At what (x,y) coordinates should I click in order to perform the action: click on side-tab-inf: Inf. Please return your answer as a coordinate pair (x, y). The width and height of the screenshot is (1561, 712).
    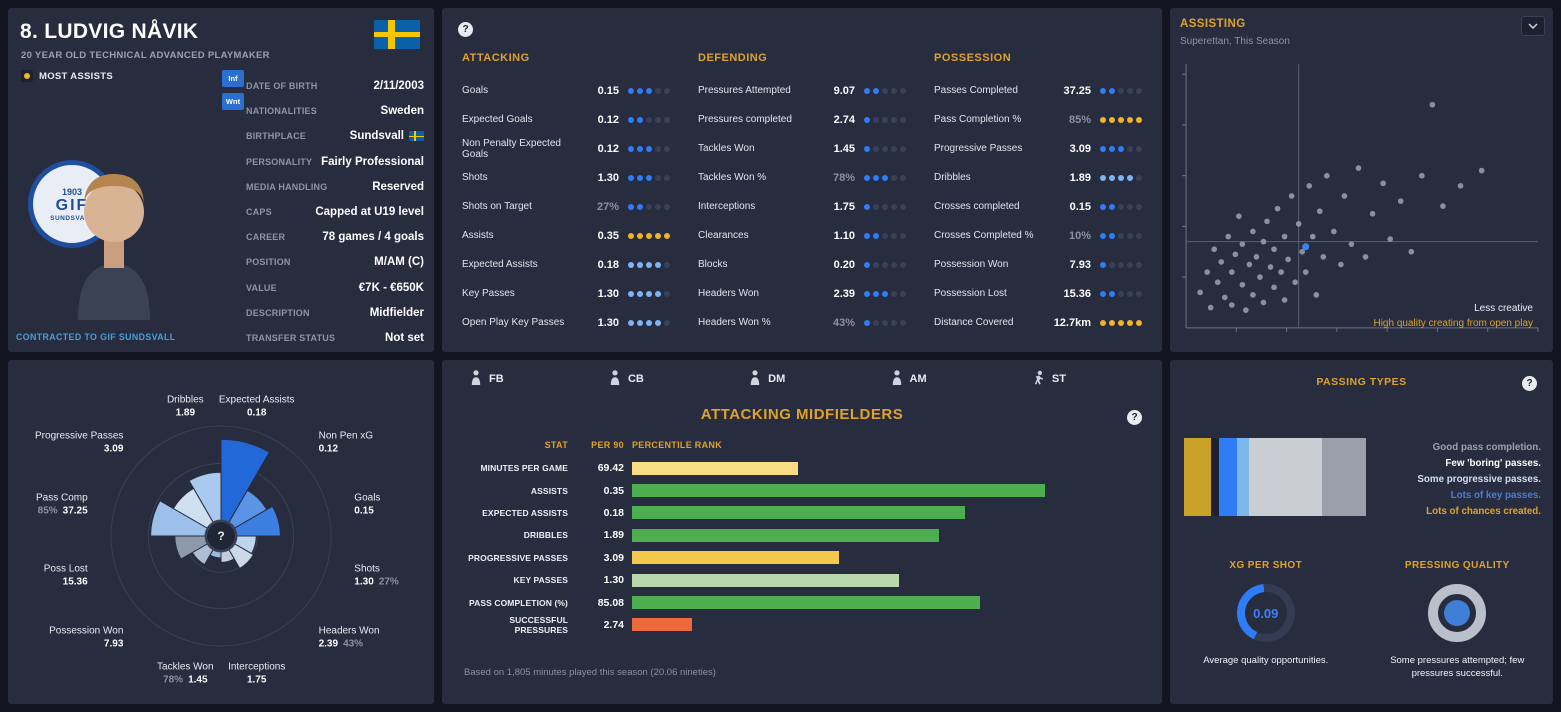
    Looking at the image, I should click on (233, 78).